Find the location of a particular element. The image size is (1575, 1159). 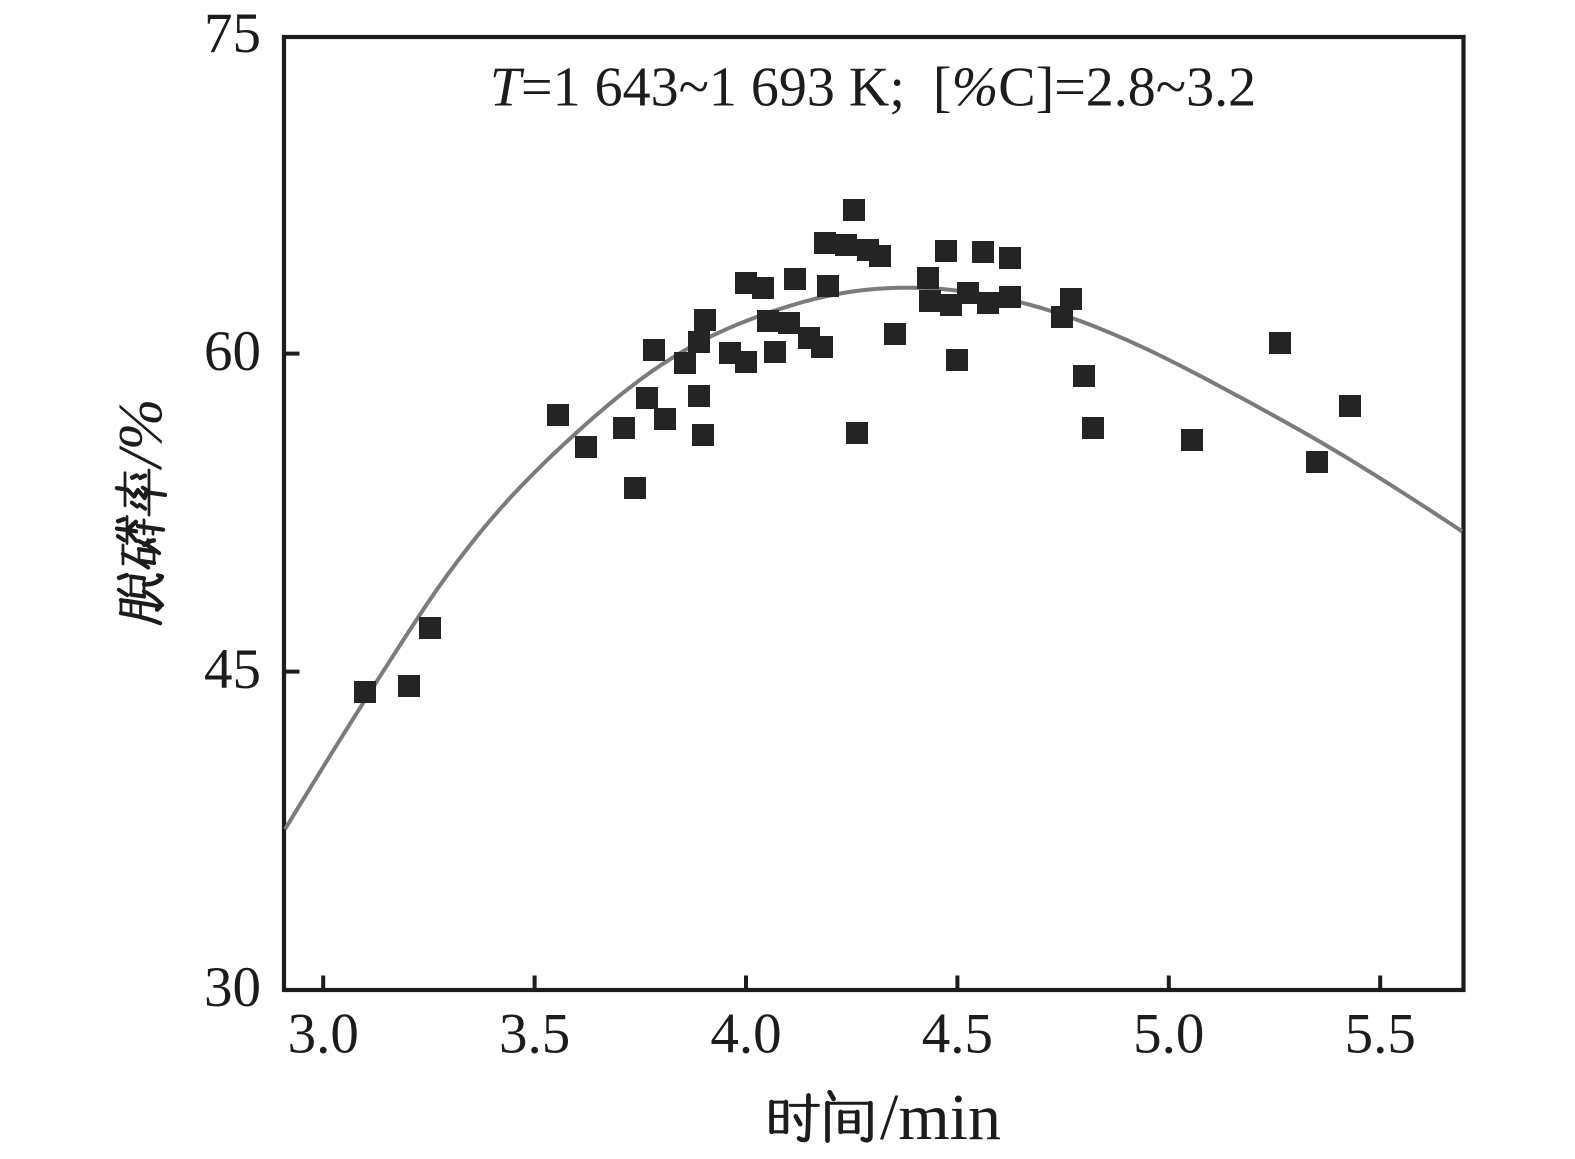

svg-text: 75 is located at coordinates (232, 33).